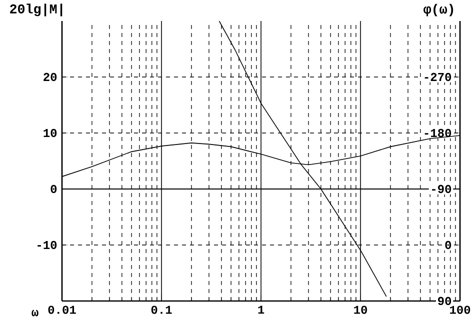 The image size is (475, 322). I want to click on y2-tick-label: -180, so click(438, 133).